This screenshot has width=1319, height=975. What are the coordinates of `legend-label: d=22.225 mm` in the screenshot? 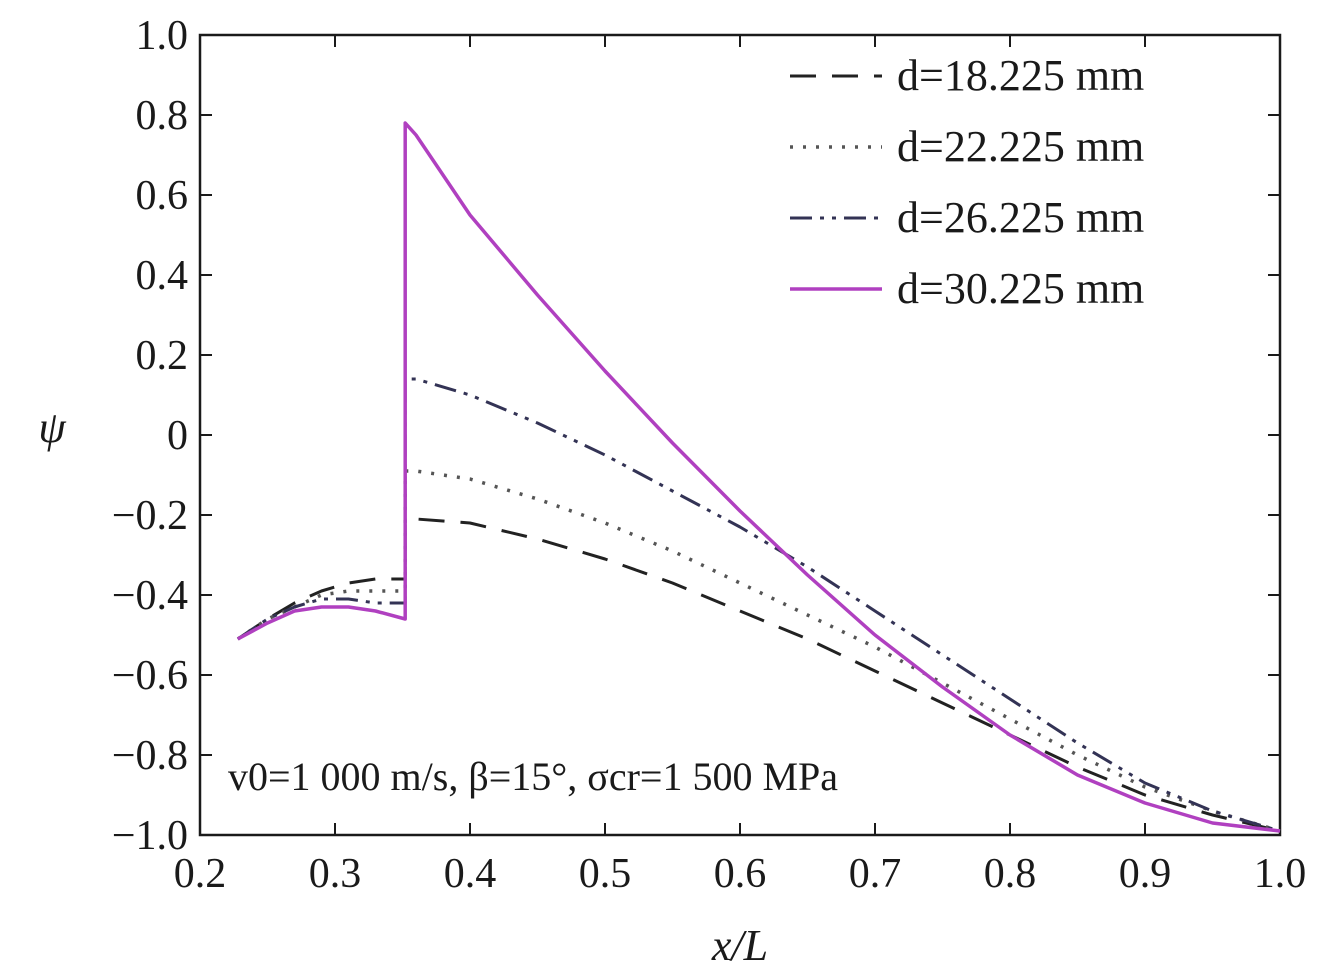 It's located at (1020, 146).